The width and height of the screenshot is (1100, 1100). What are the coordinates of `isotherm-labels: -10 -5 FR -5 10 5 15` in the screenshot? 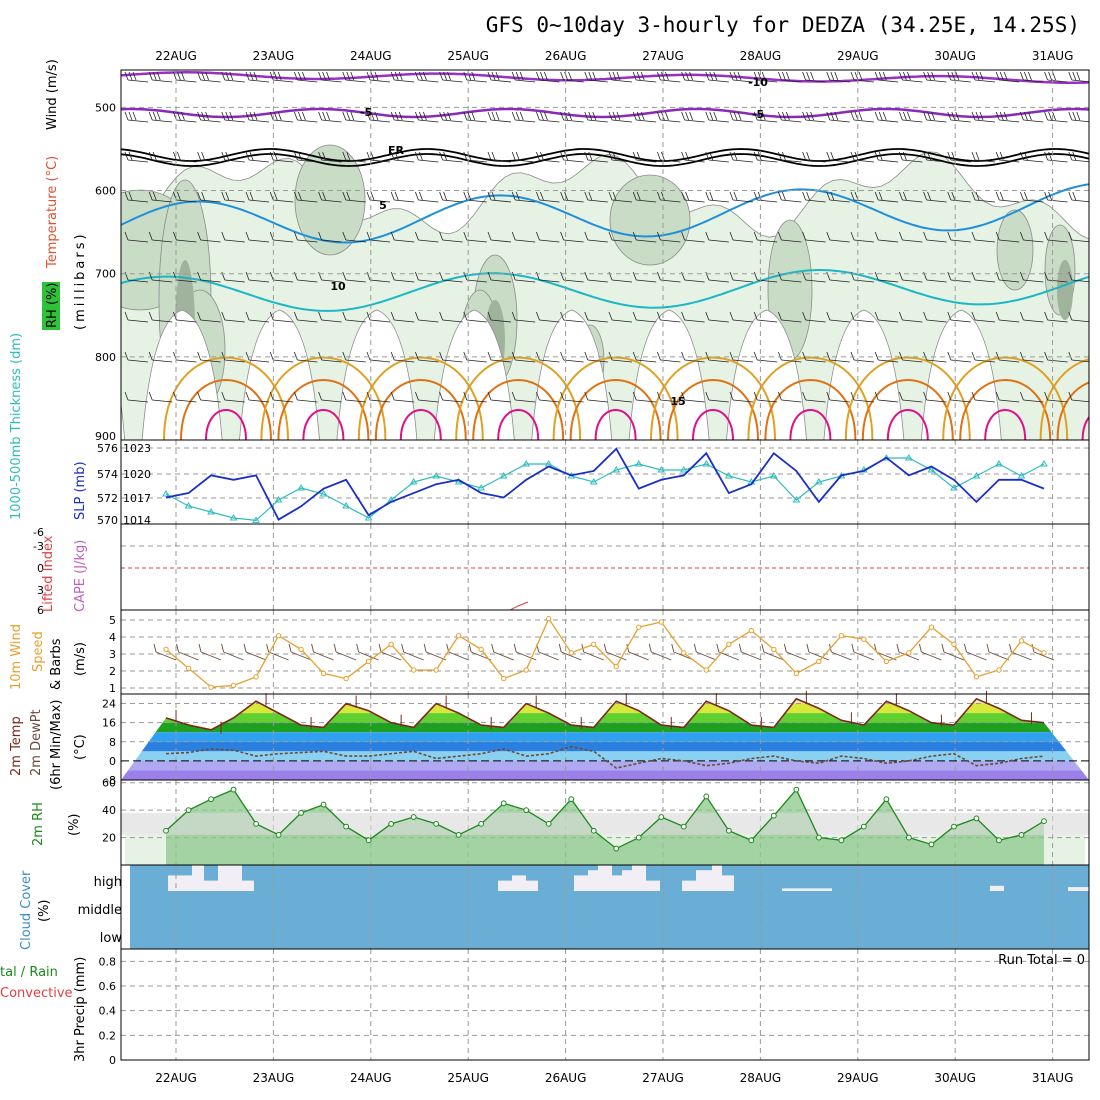 It's located at (549, 242).